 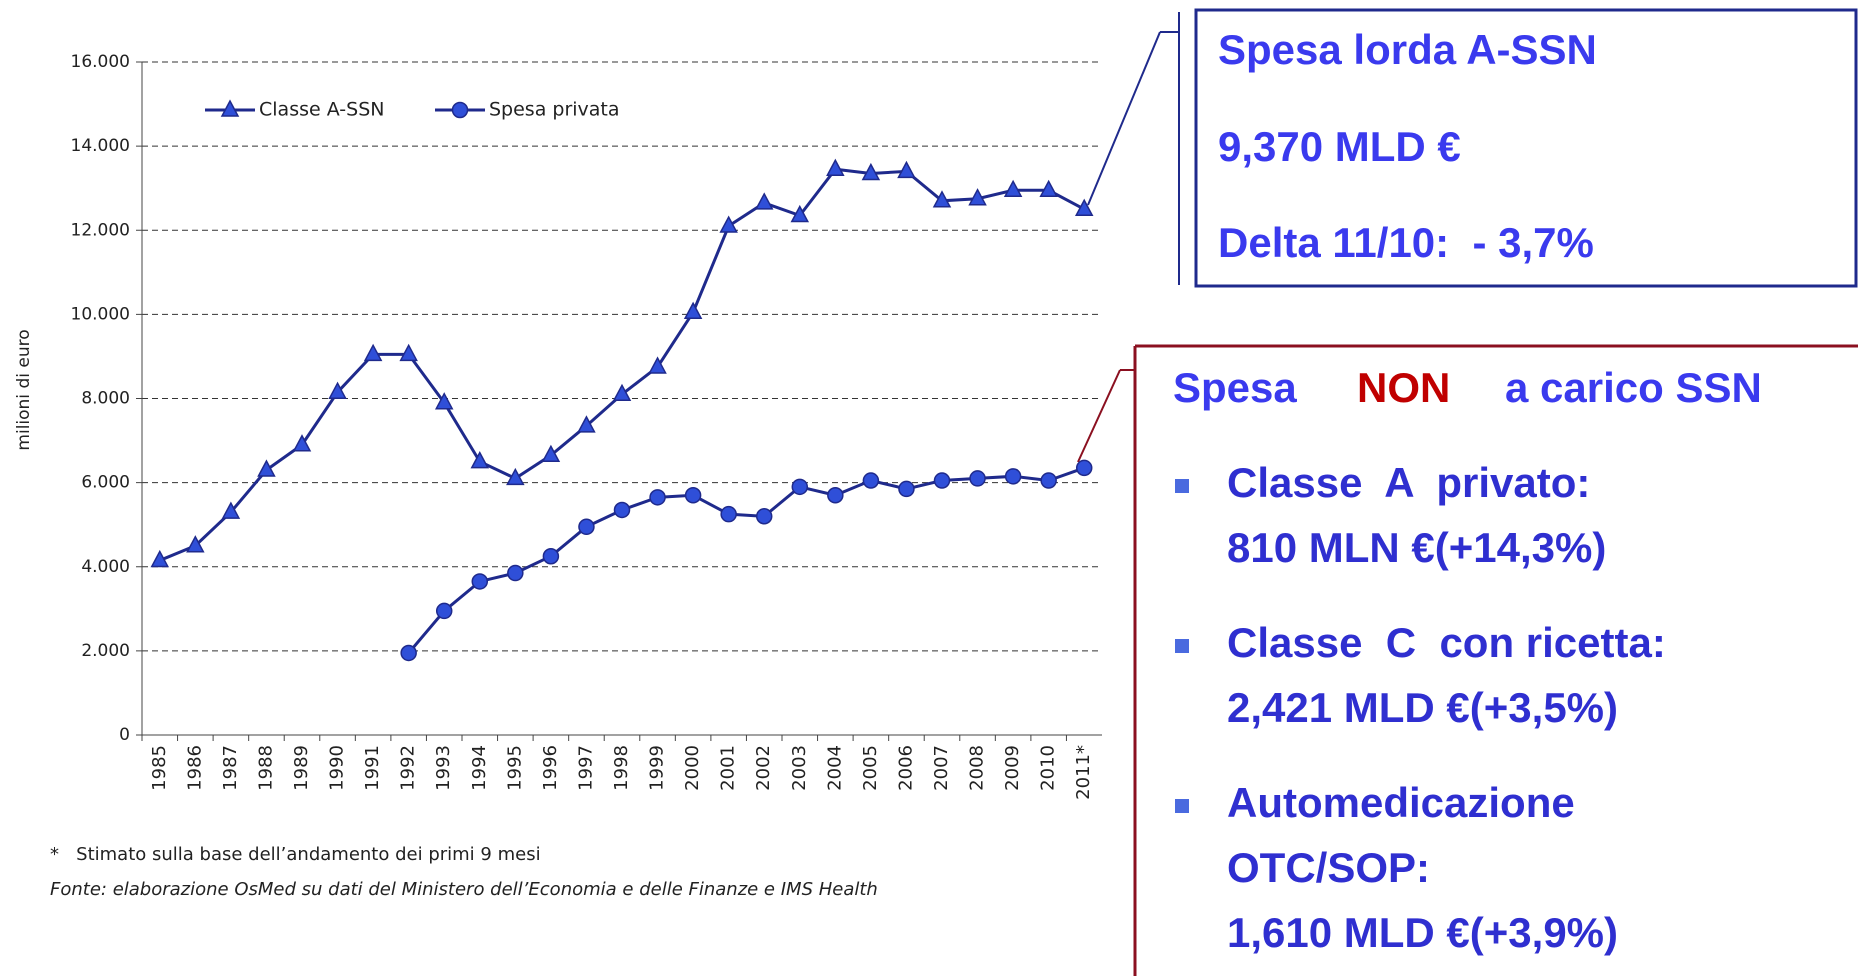 What do you see at coordinates (230, 768) in the screenshot?
I see `x-tick-label: 1987` at bounding box center [230, 768].